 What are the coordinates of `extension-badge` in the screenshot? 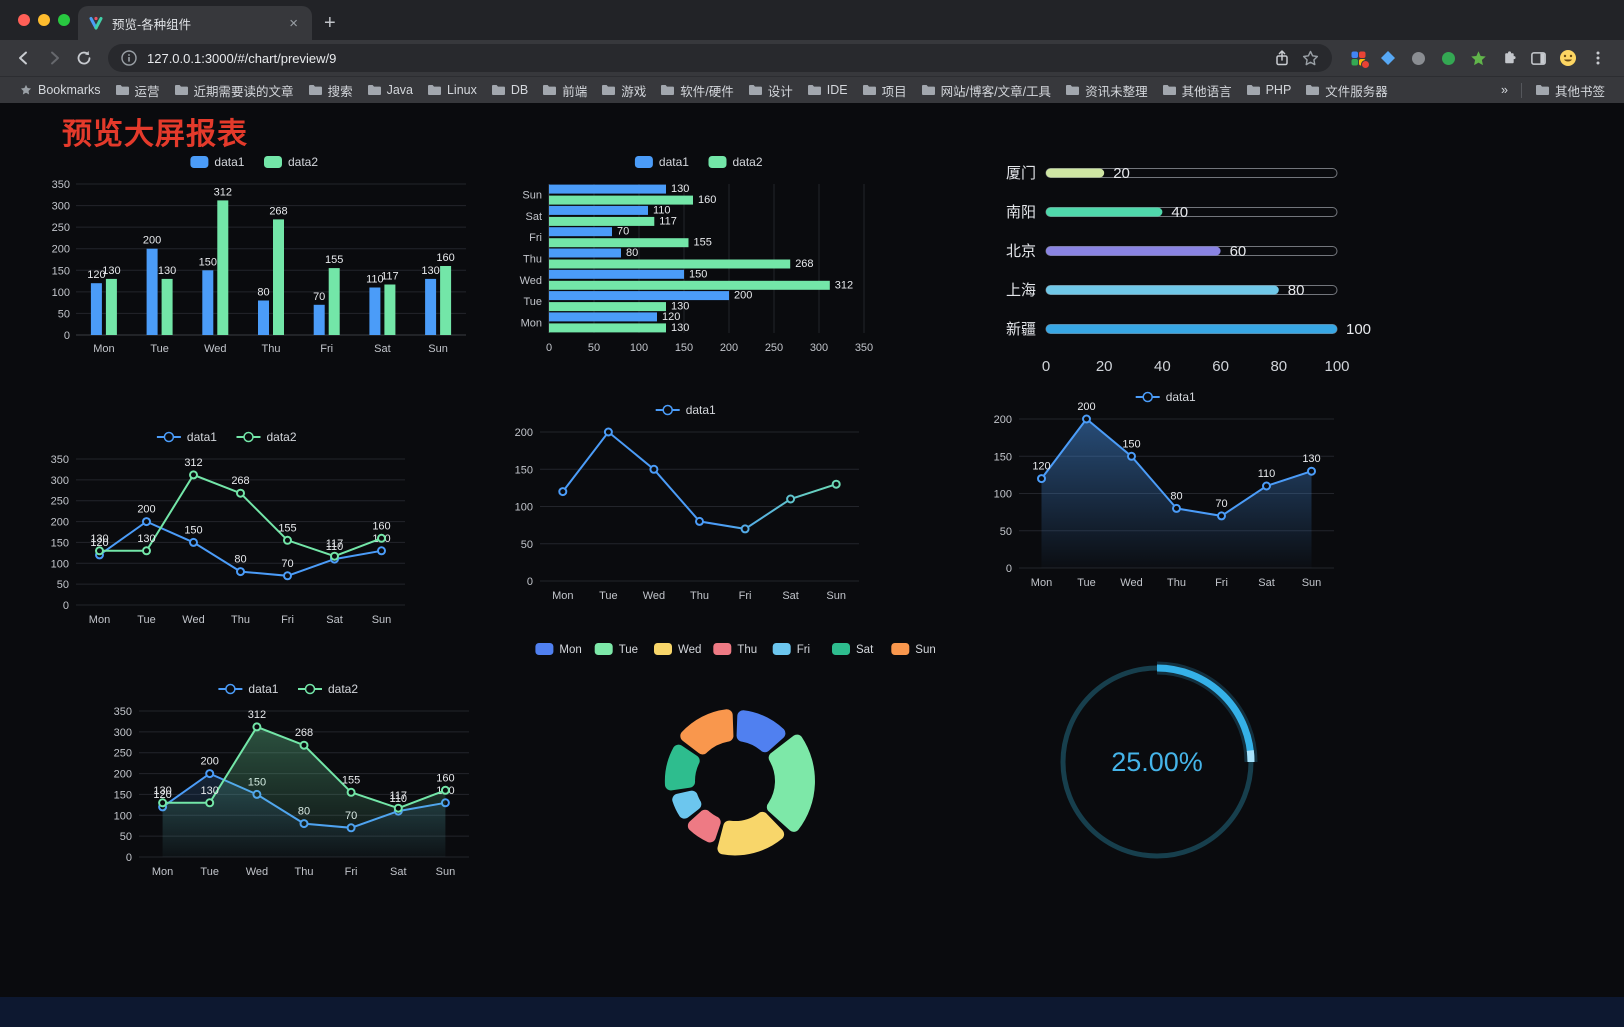 It's located at (1365, 64).